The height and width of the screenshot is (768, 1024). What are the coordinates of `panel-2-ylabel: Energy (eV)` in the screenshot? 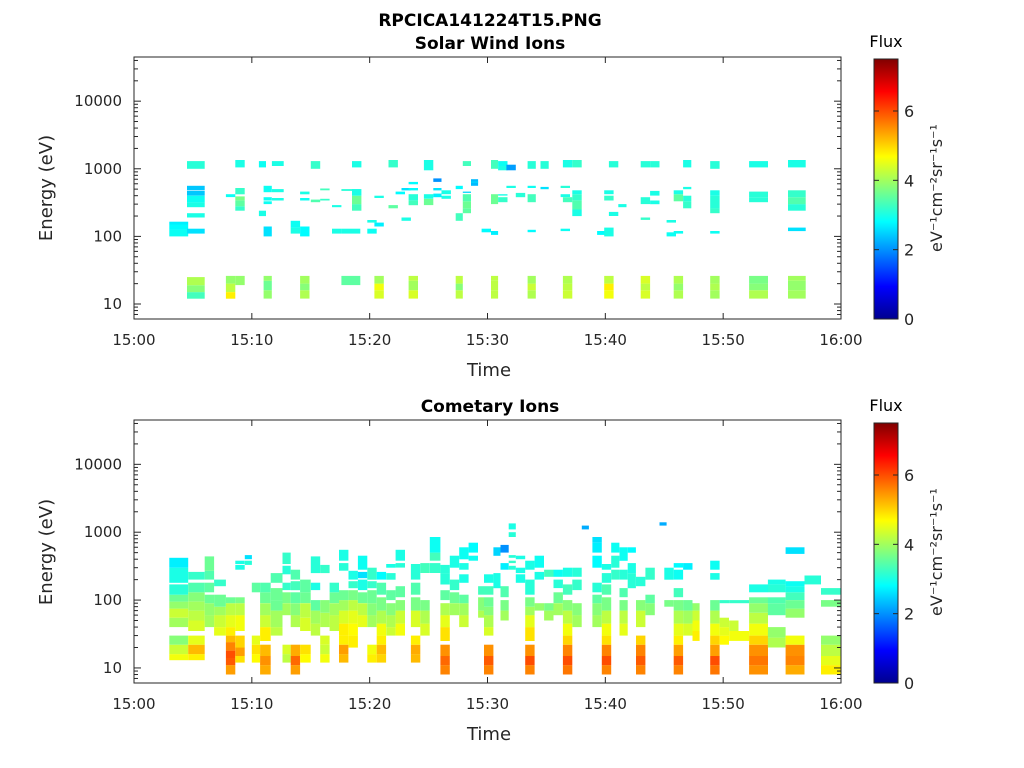 It's located at (46, 552).